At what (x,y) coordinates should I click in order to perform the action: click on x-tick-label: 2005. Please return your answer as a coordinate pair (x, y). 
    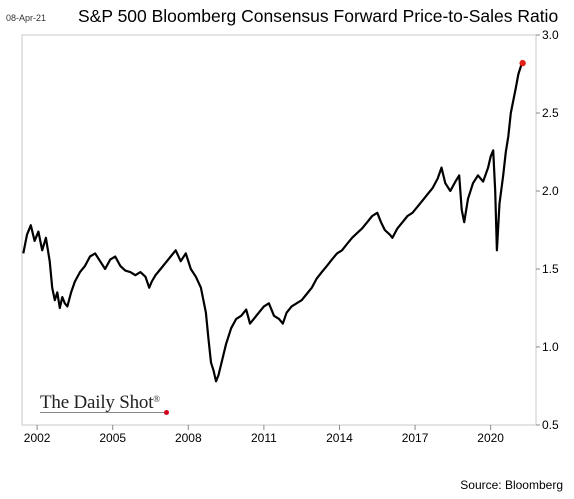
    Looking at the image, I should click on (112, 438).